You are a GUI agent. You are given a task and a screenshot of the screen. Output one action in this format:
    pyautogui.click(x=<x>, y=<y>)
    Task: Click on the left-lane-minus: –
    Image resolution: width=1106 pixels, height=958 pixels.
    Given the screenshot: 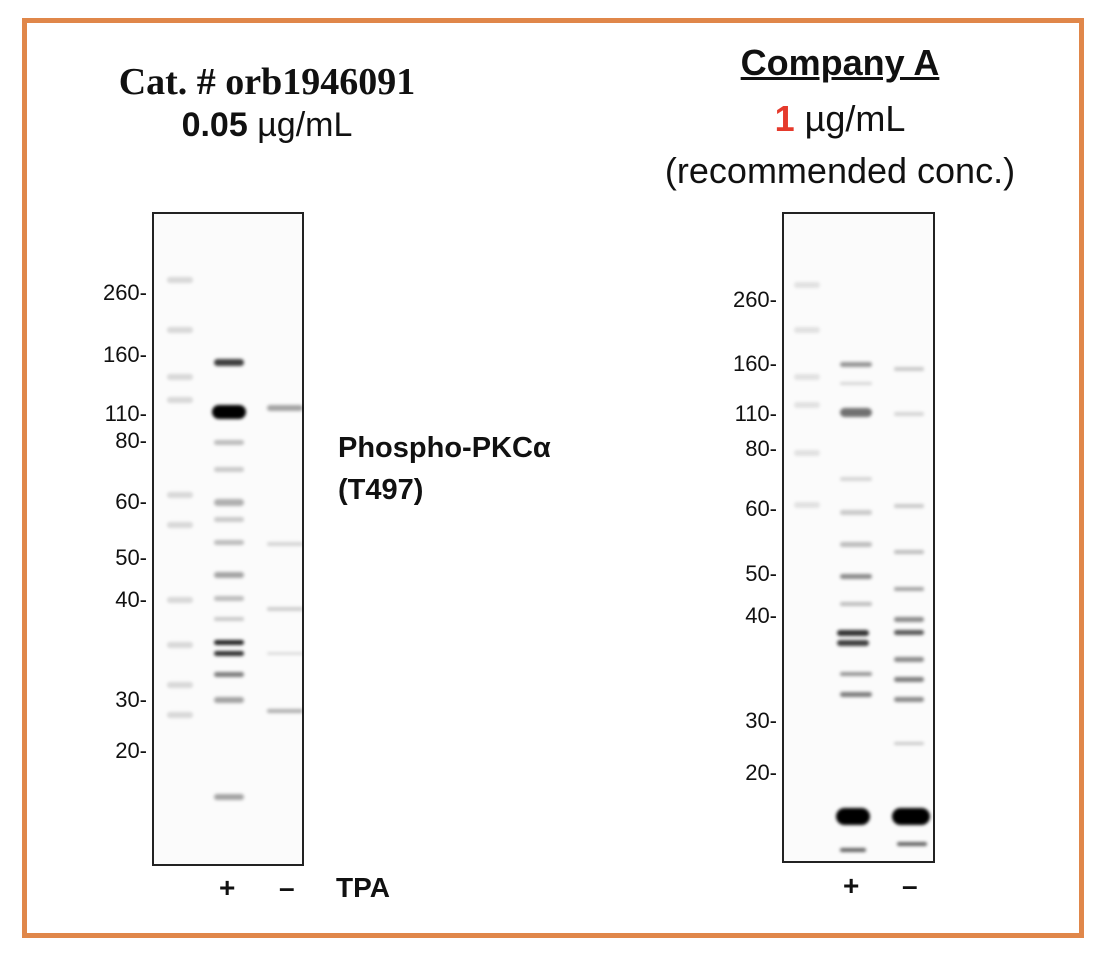 What is the action you would take?
    pyautogui.click(x=287, y=887)
    